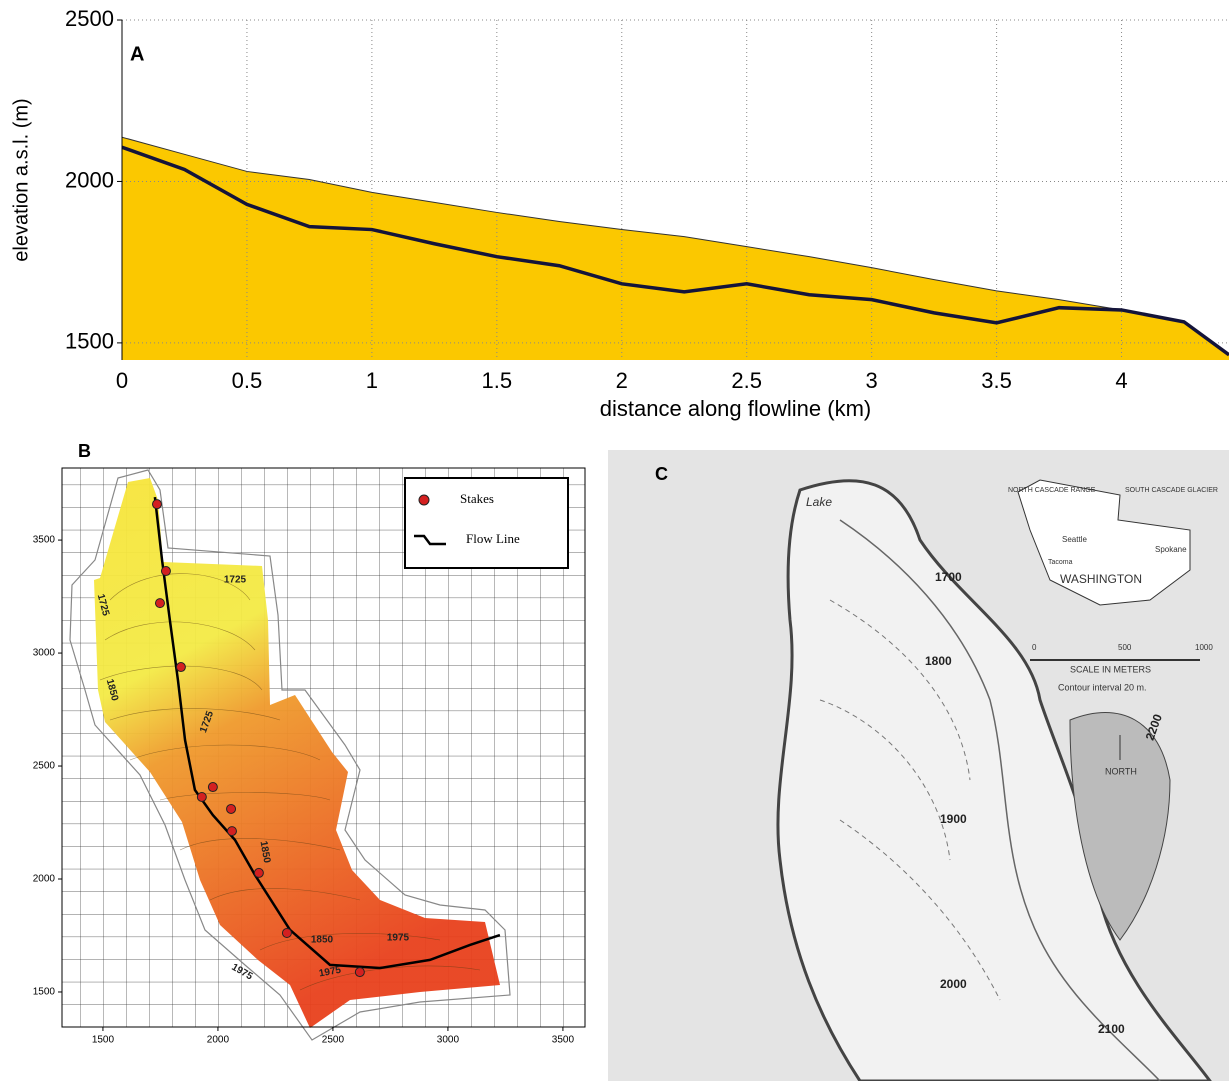  I want to click on x-tick-label: 3500, so click(563, 1040).